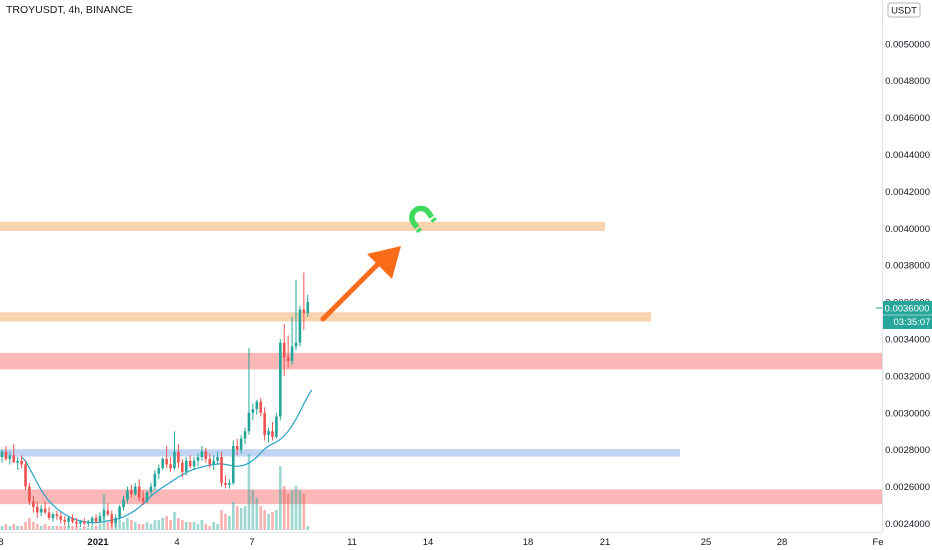  What do you see at coordinates (423, 219) in the screenshot?
I see `magnet-icon` at bounding box center [423, 219].